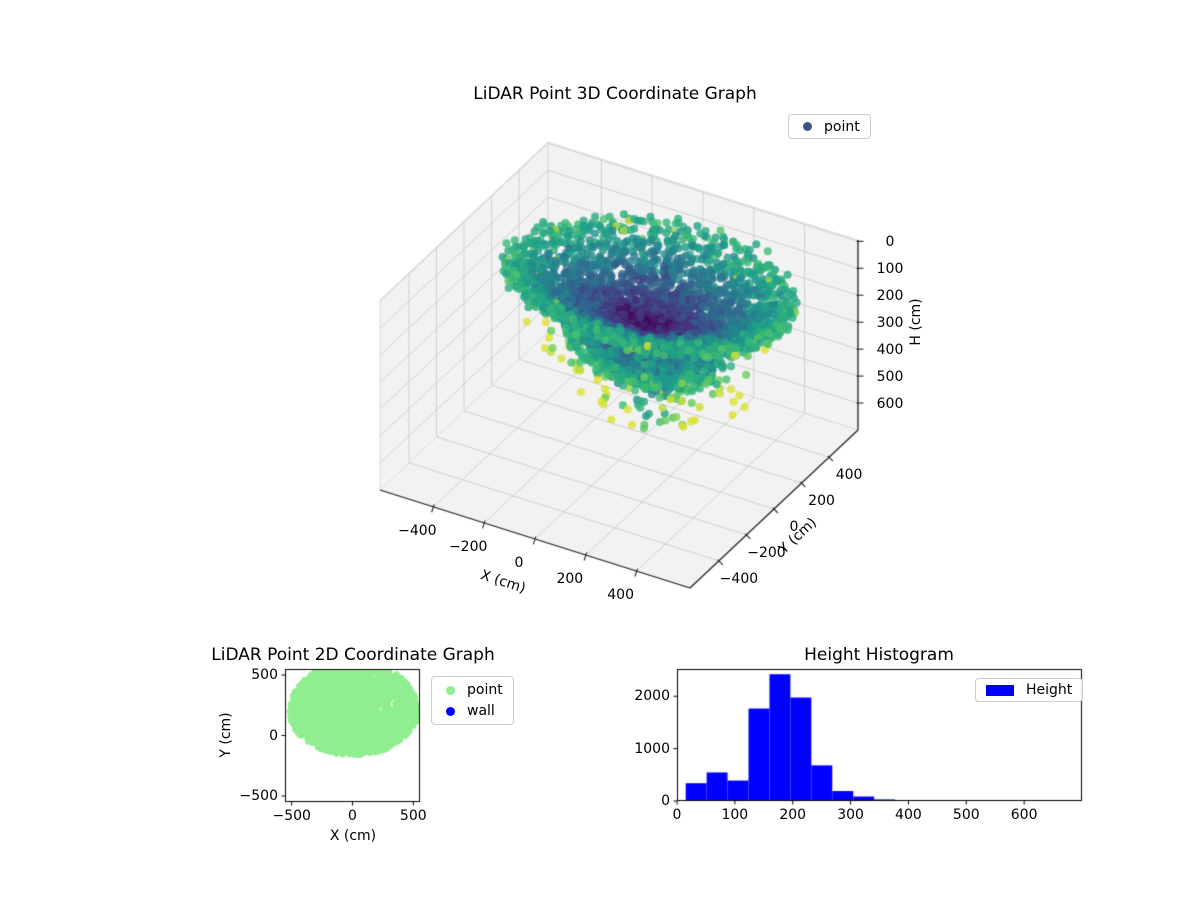 This screenshot has height=900, width=1200. What do you see at coordinates (652, 696) in the screenshot?
I see `histogram-y-tick-label: 2000` at bounding box center [652, 696].